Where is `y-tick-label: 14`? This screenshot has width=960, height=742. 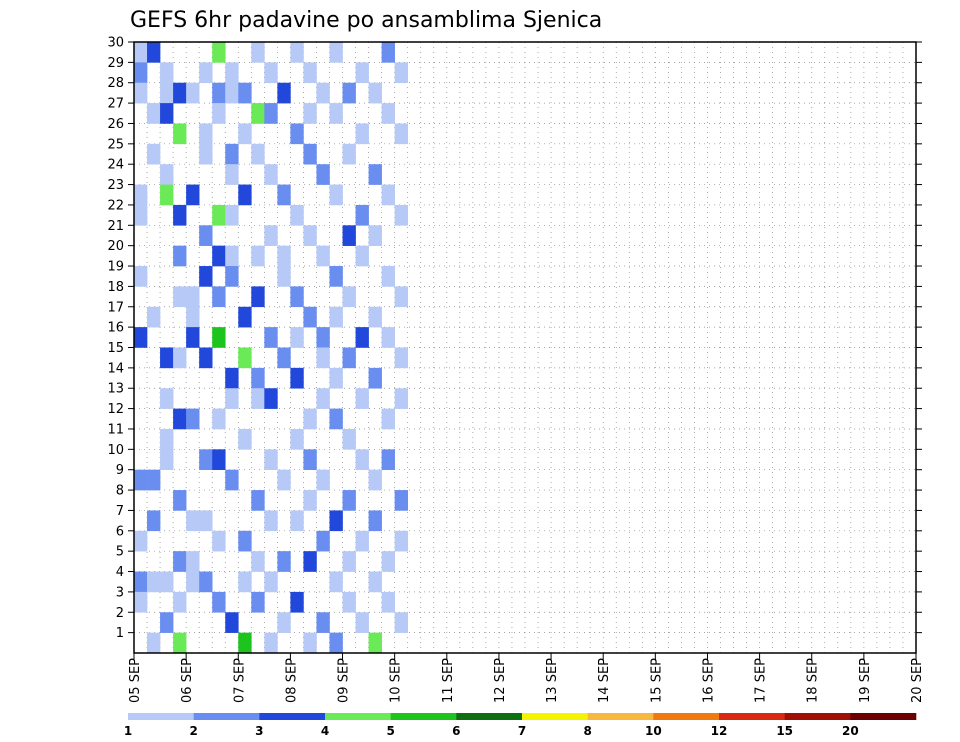
y-tick-label: 14 is located at coordinates (115, 368).